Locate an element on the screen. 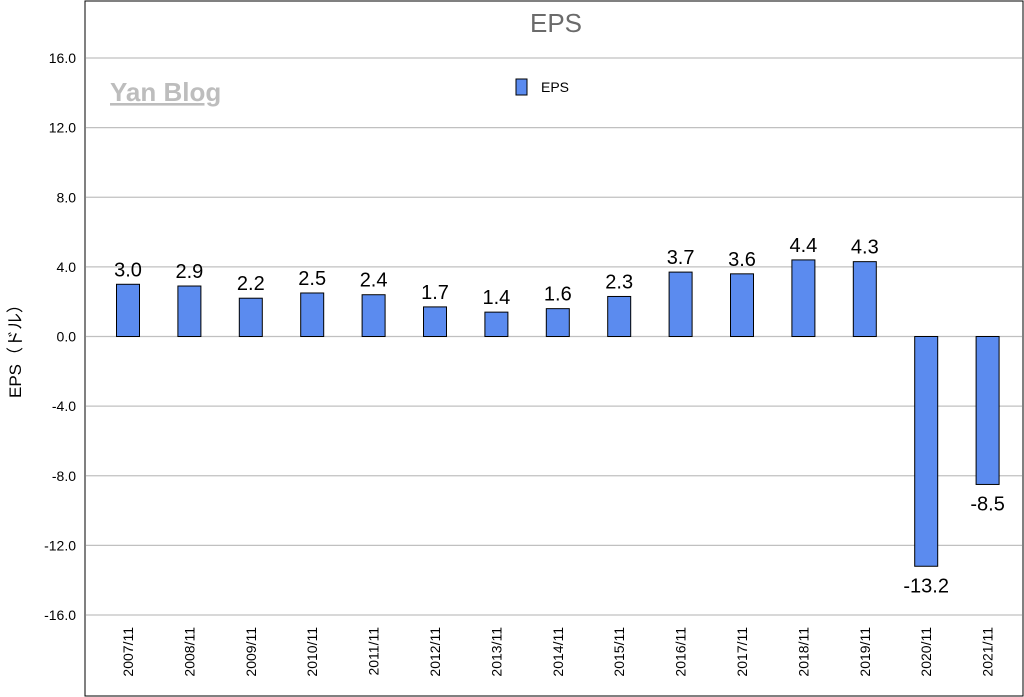  data-label: 1.6 is located at coordinates (558, 295).